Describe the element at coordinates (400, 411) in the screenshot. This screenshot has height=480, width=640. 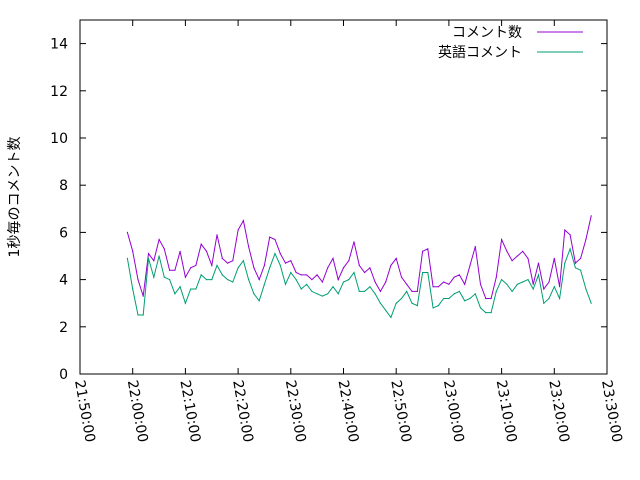
I see `x-tick-label: 22:50:00` at that location.